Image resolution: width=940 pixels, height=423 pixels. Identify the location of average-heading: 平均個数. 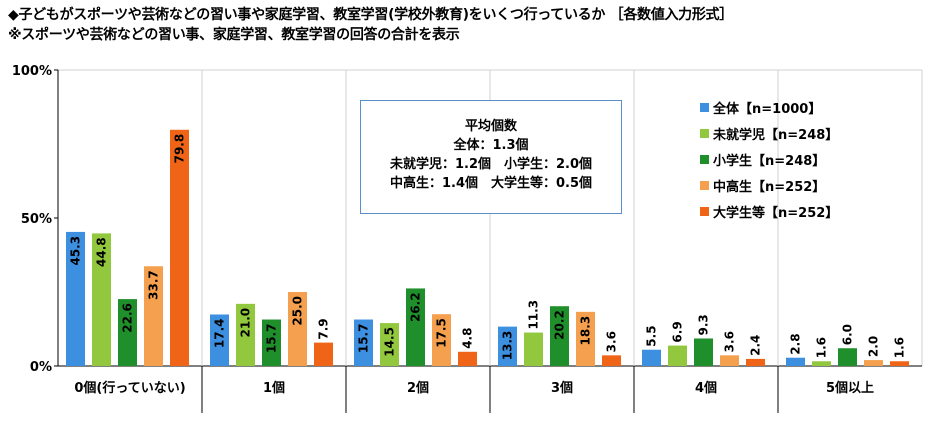
(490, 126).